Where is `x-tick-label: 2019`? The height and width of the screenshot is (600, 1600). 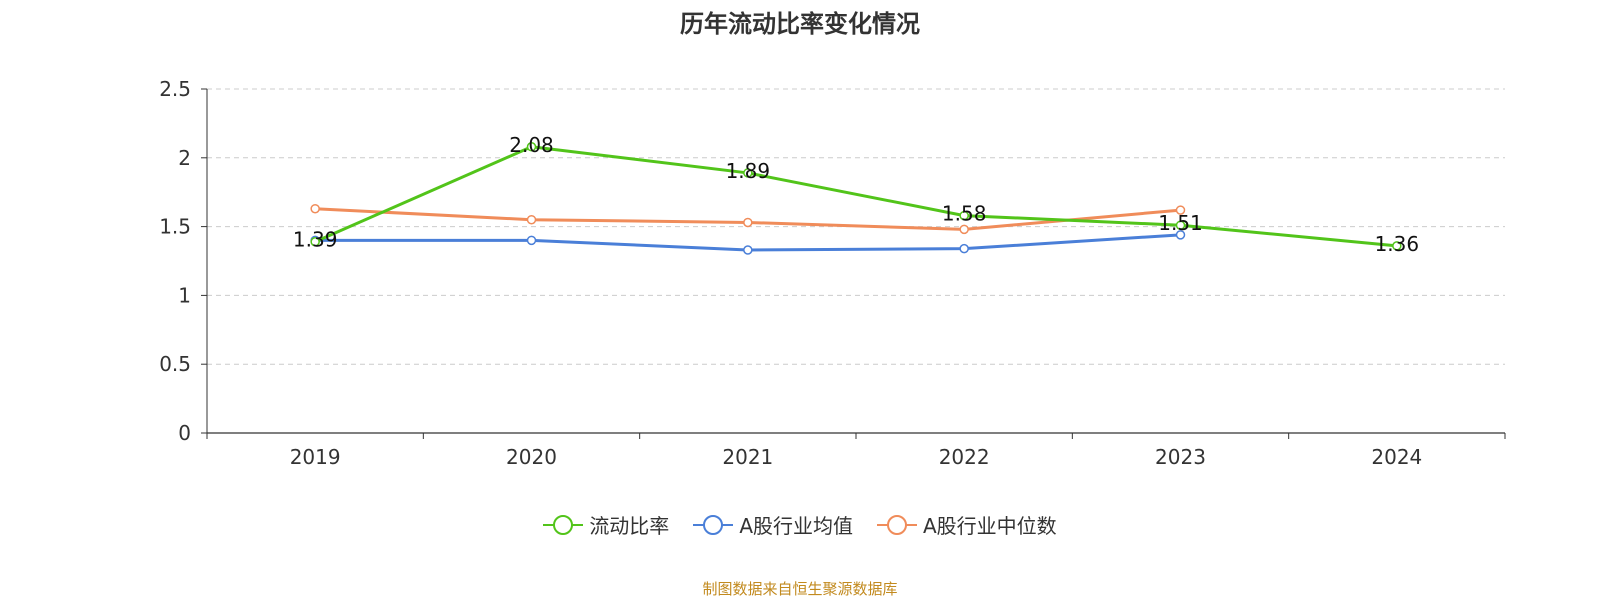
x-tick-label: 2019 is located at coordinates (315, 457).